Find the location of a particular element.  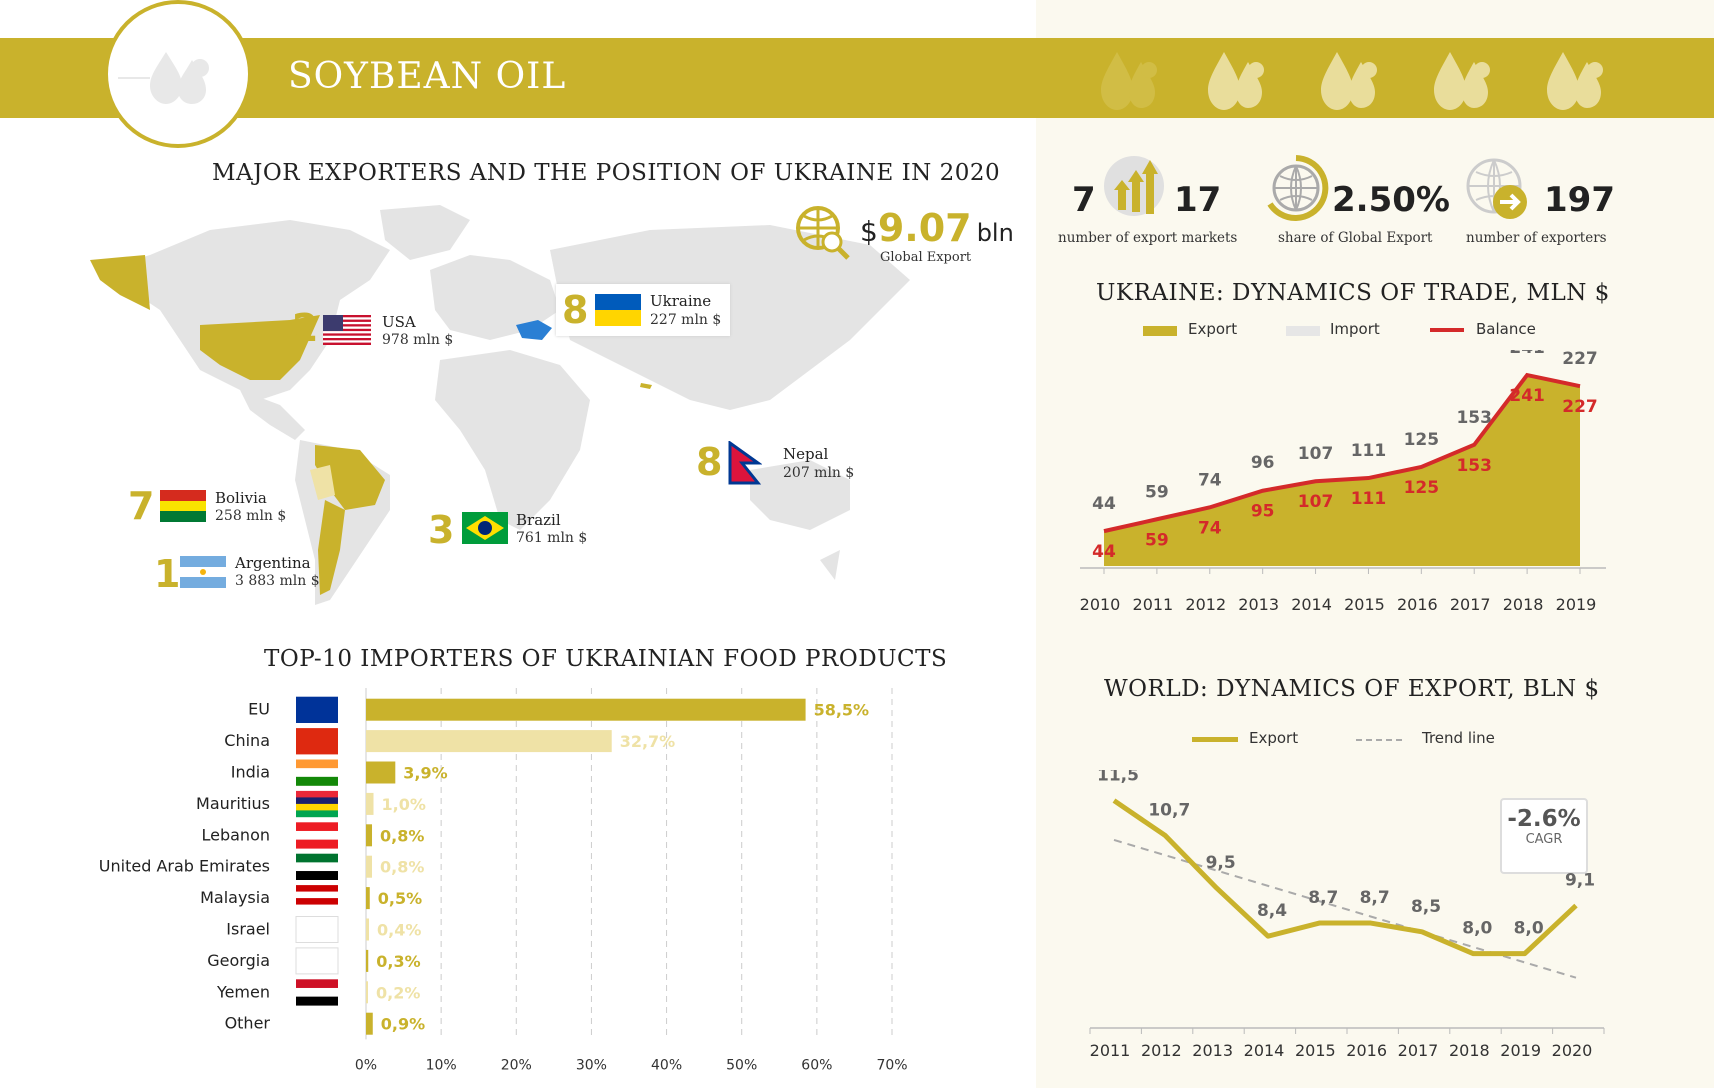

balance-value-label: 125 is located at coordinates (1422, 488).